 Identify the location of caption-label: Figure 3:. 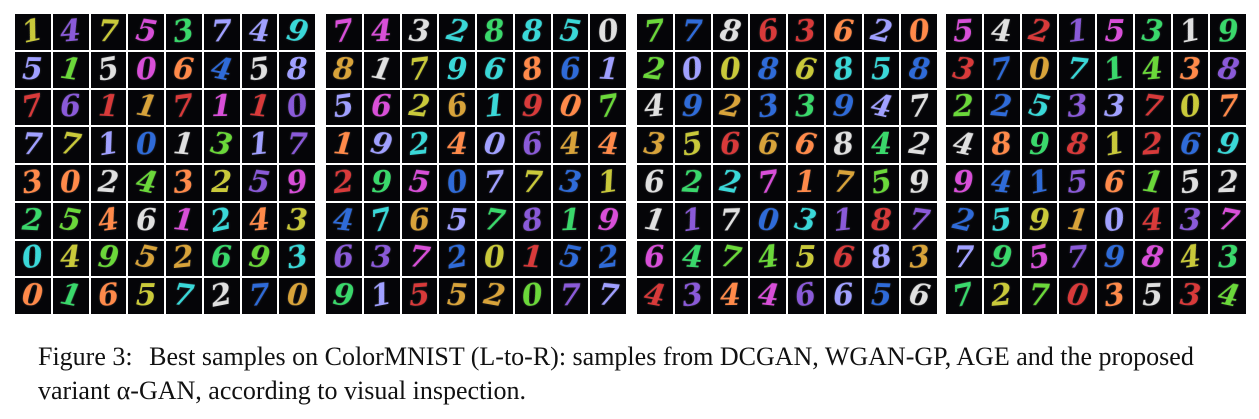
(85, 356).